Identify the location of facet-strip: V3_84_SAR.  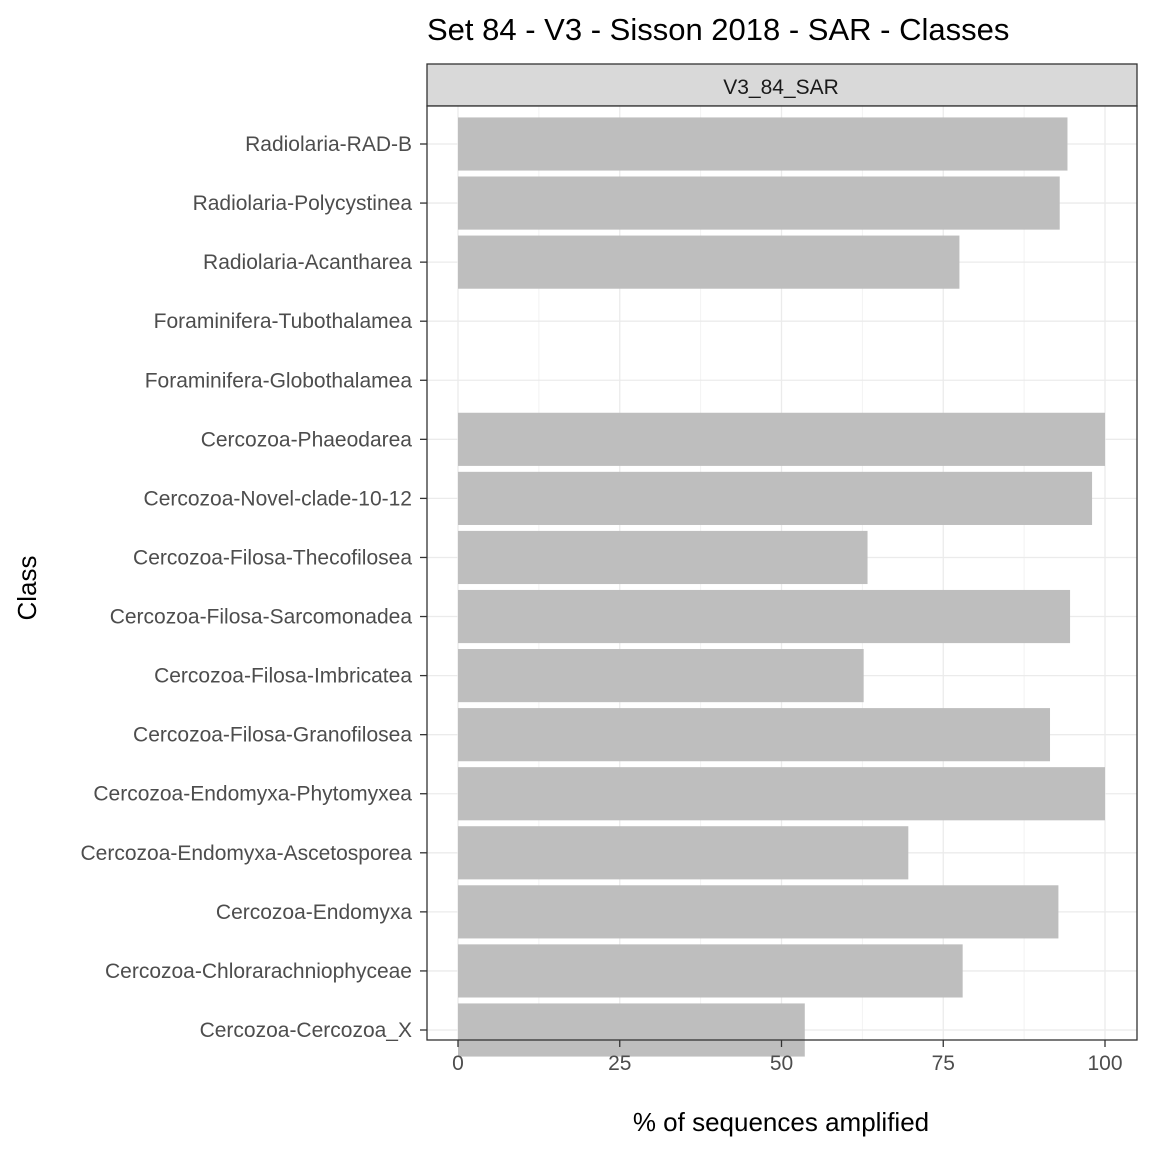
(782, 85).